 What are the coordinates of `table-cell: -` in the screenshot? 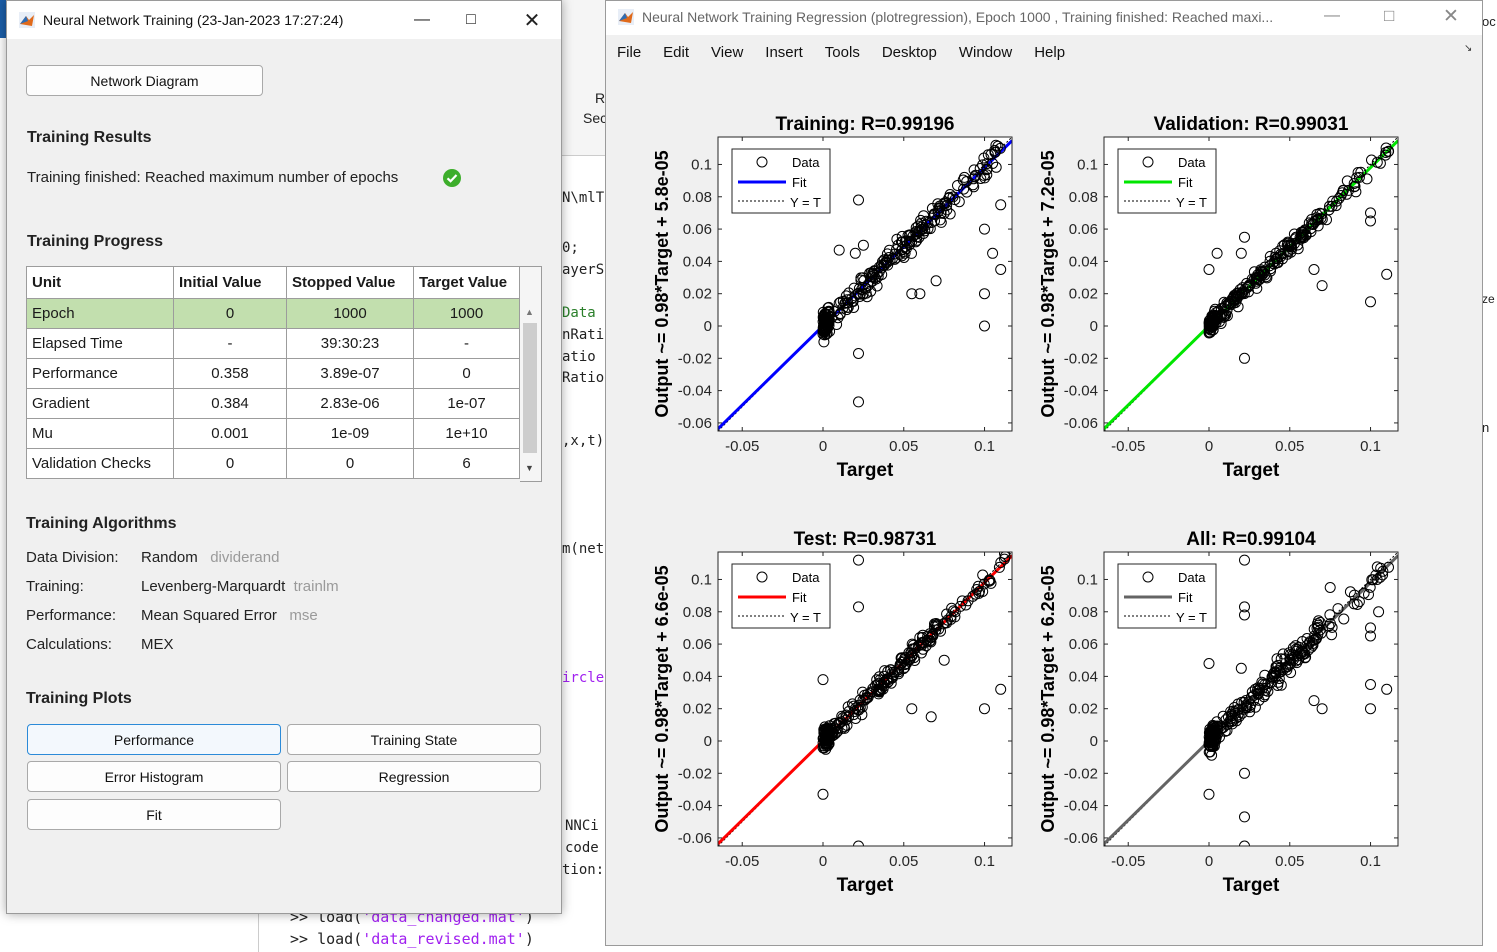 It's located at (466, 343).